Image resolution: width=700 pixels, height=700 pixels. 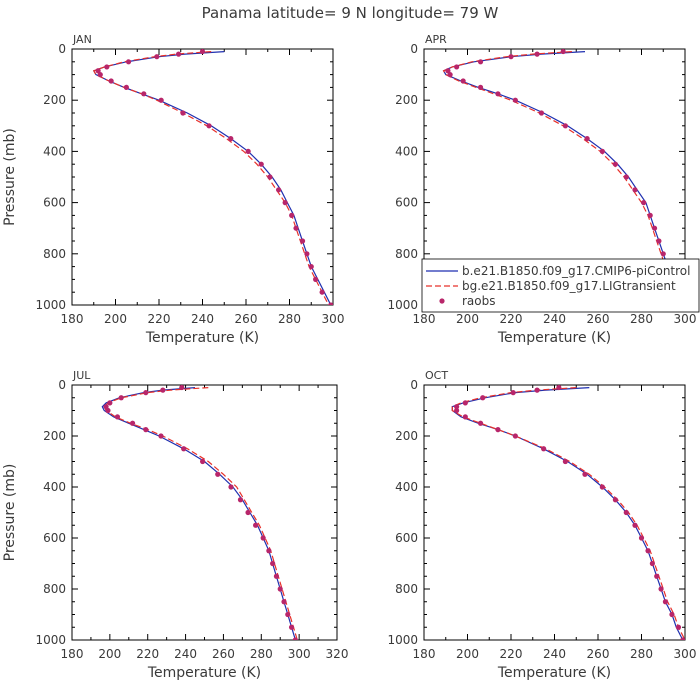 I want to click on legend-box, so click(x=560, y=285).